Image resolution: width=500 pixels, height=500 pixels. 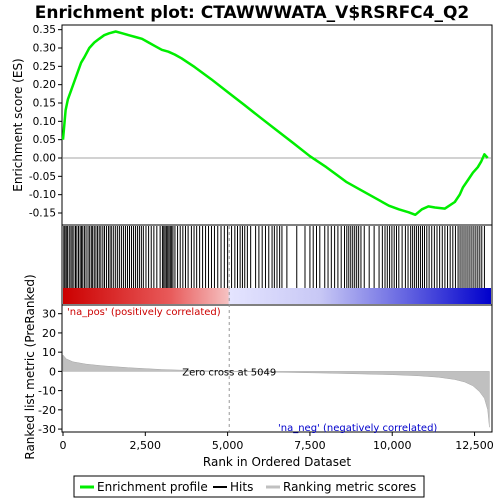 What do you see at coordinates (49, 333) in the screenshot?
I see `metric-y-tick-label: 20` at bounding box center [49, 333].